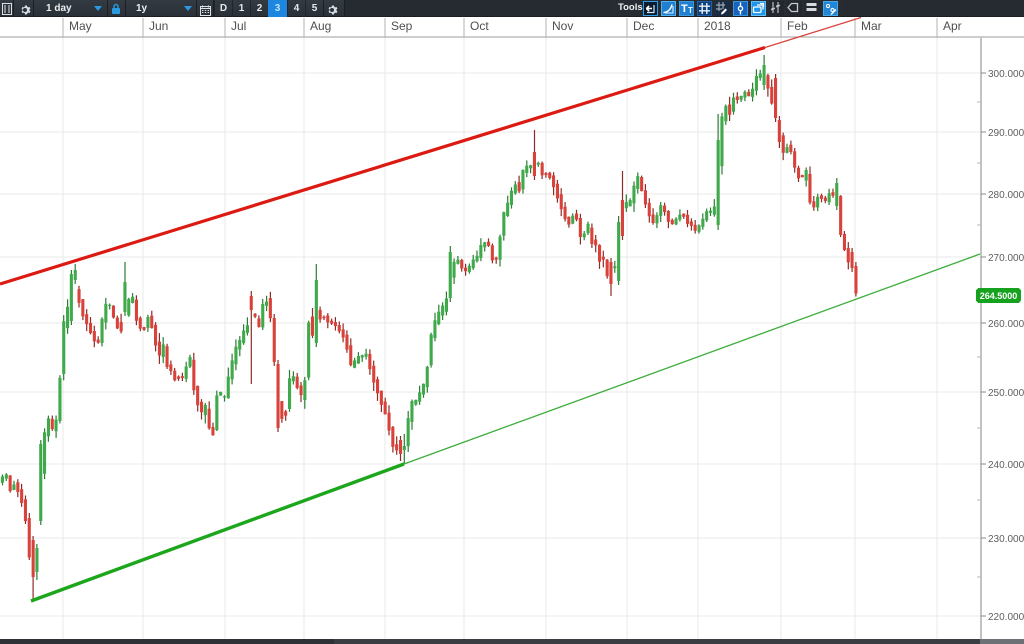 The image size is (1024, 644). I want to click on svg-text: 240.000, so click(1006, 465).